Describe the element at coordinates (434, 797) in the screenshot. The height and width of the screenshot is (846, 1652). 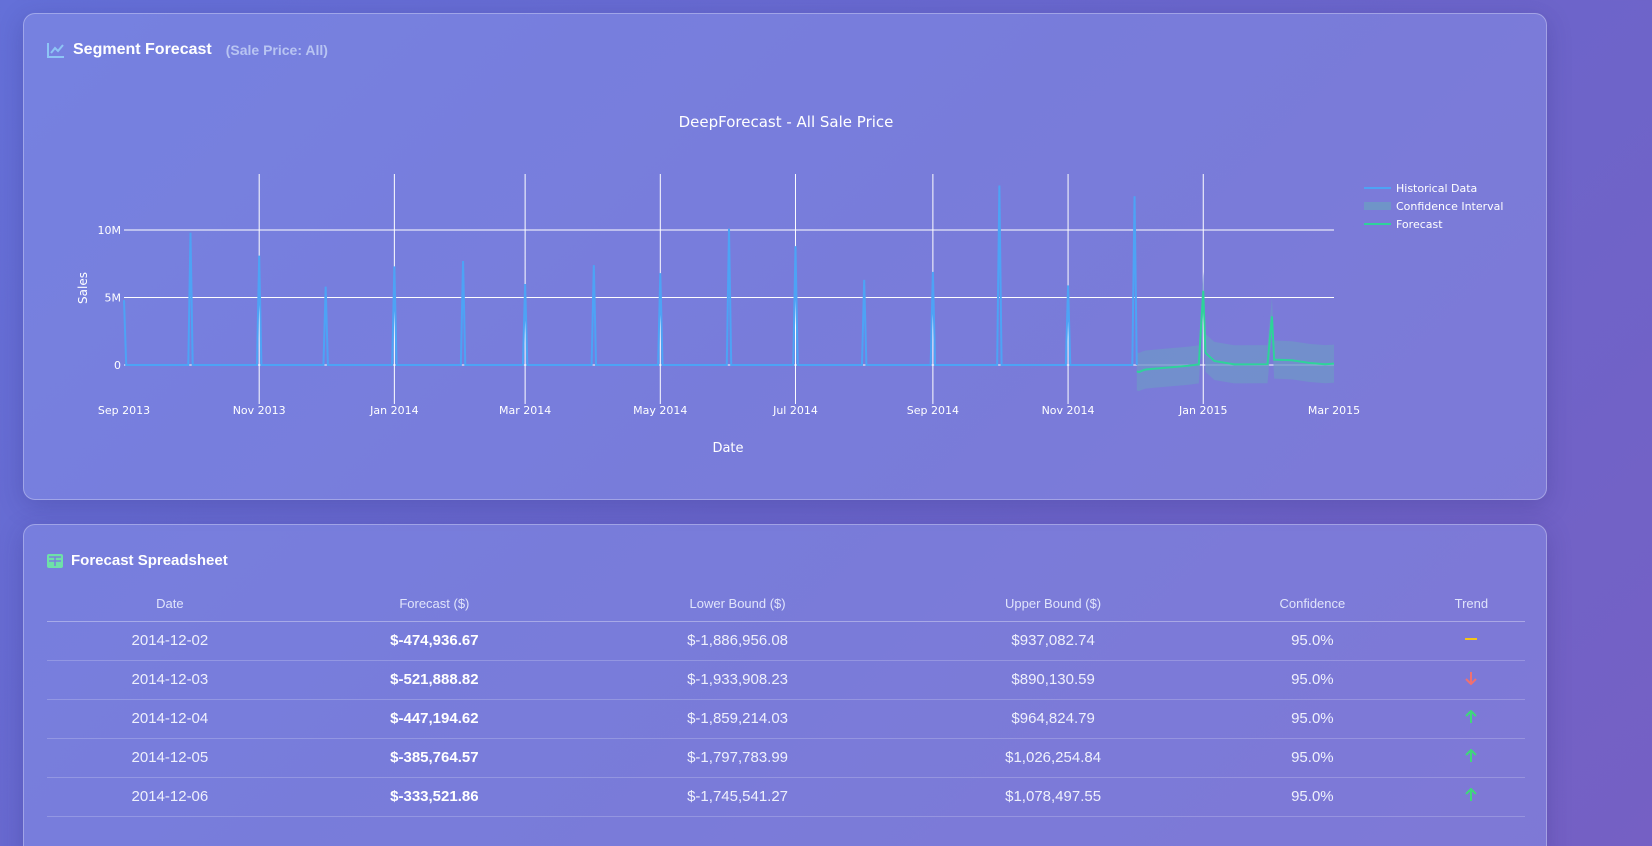
I see `cell-forecast: $-333,521.86` at that location.